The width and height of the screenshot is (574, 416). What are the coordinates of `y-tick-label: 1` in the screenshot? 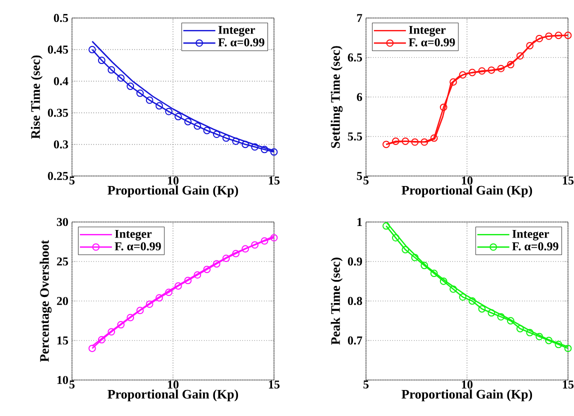 It's located at (359, 222).